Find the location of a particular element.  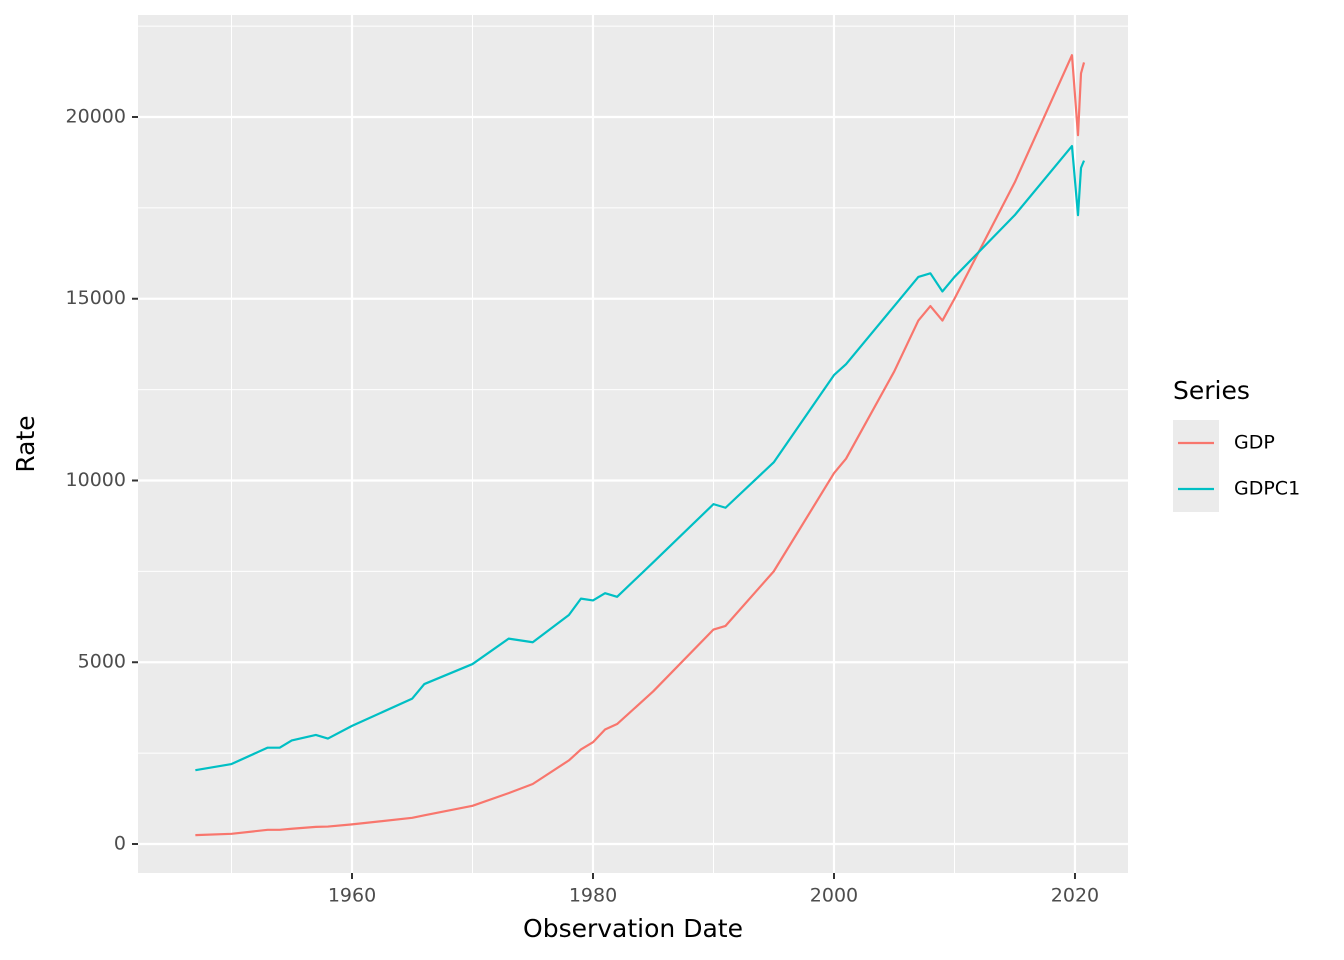

x-tick-label: 1960 is located at coordinates (352, 896).